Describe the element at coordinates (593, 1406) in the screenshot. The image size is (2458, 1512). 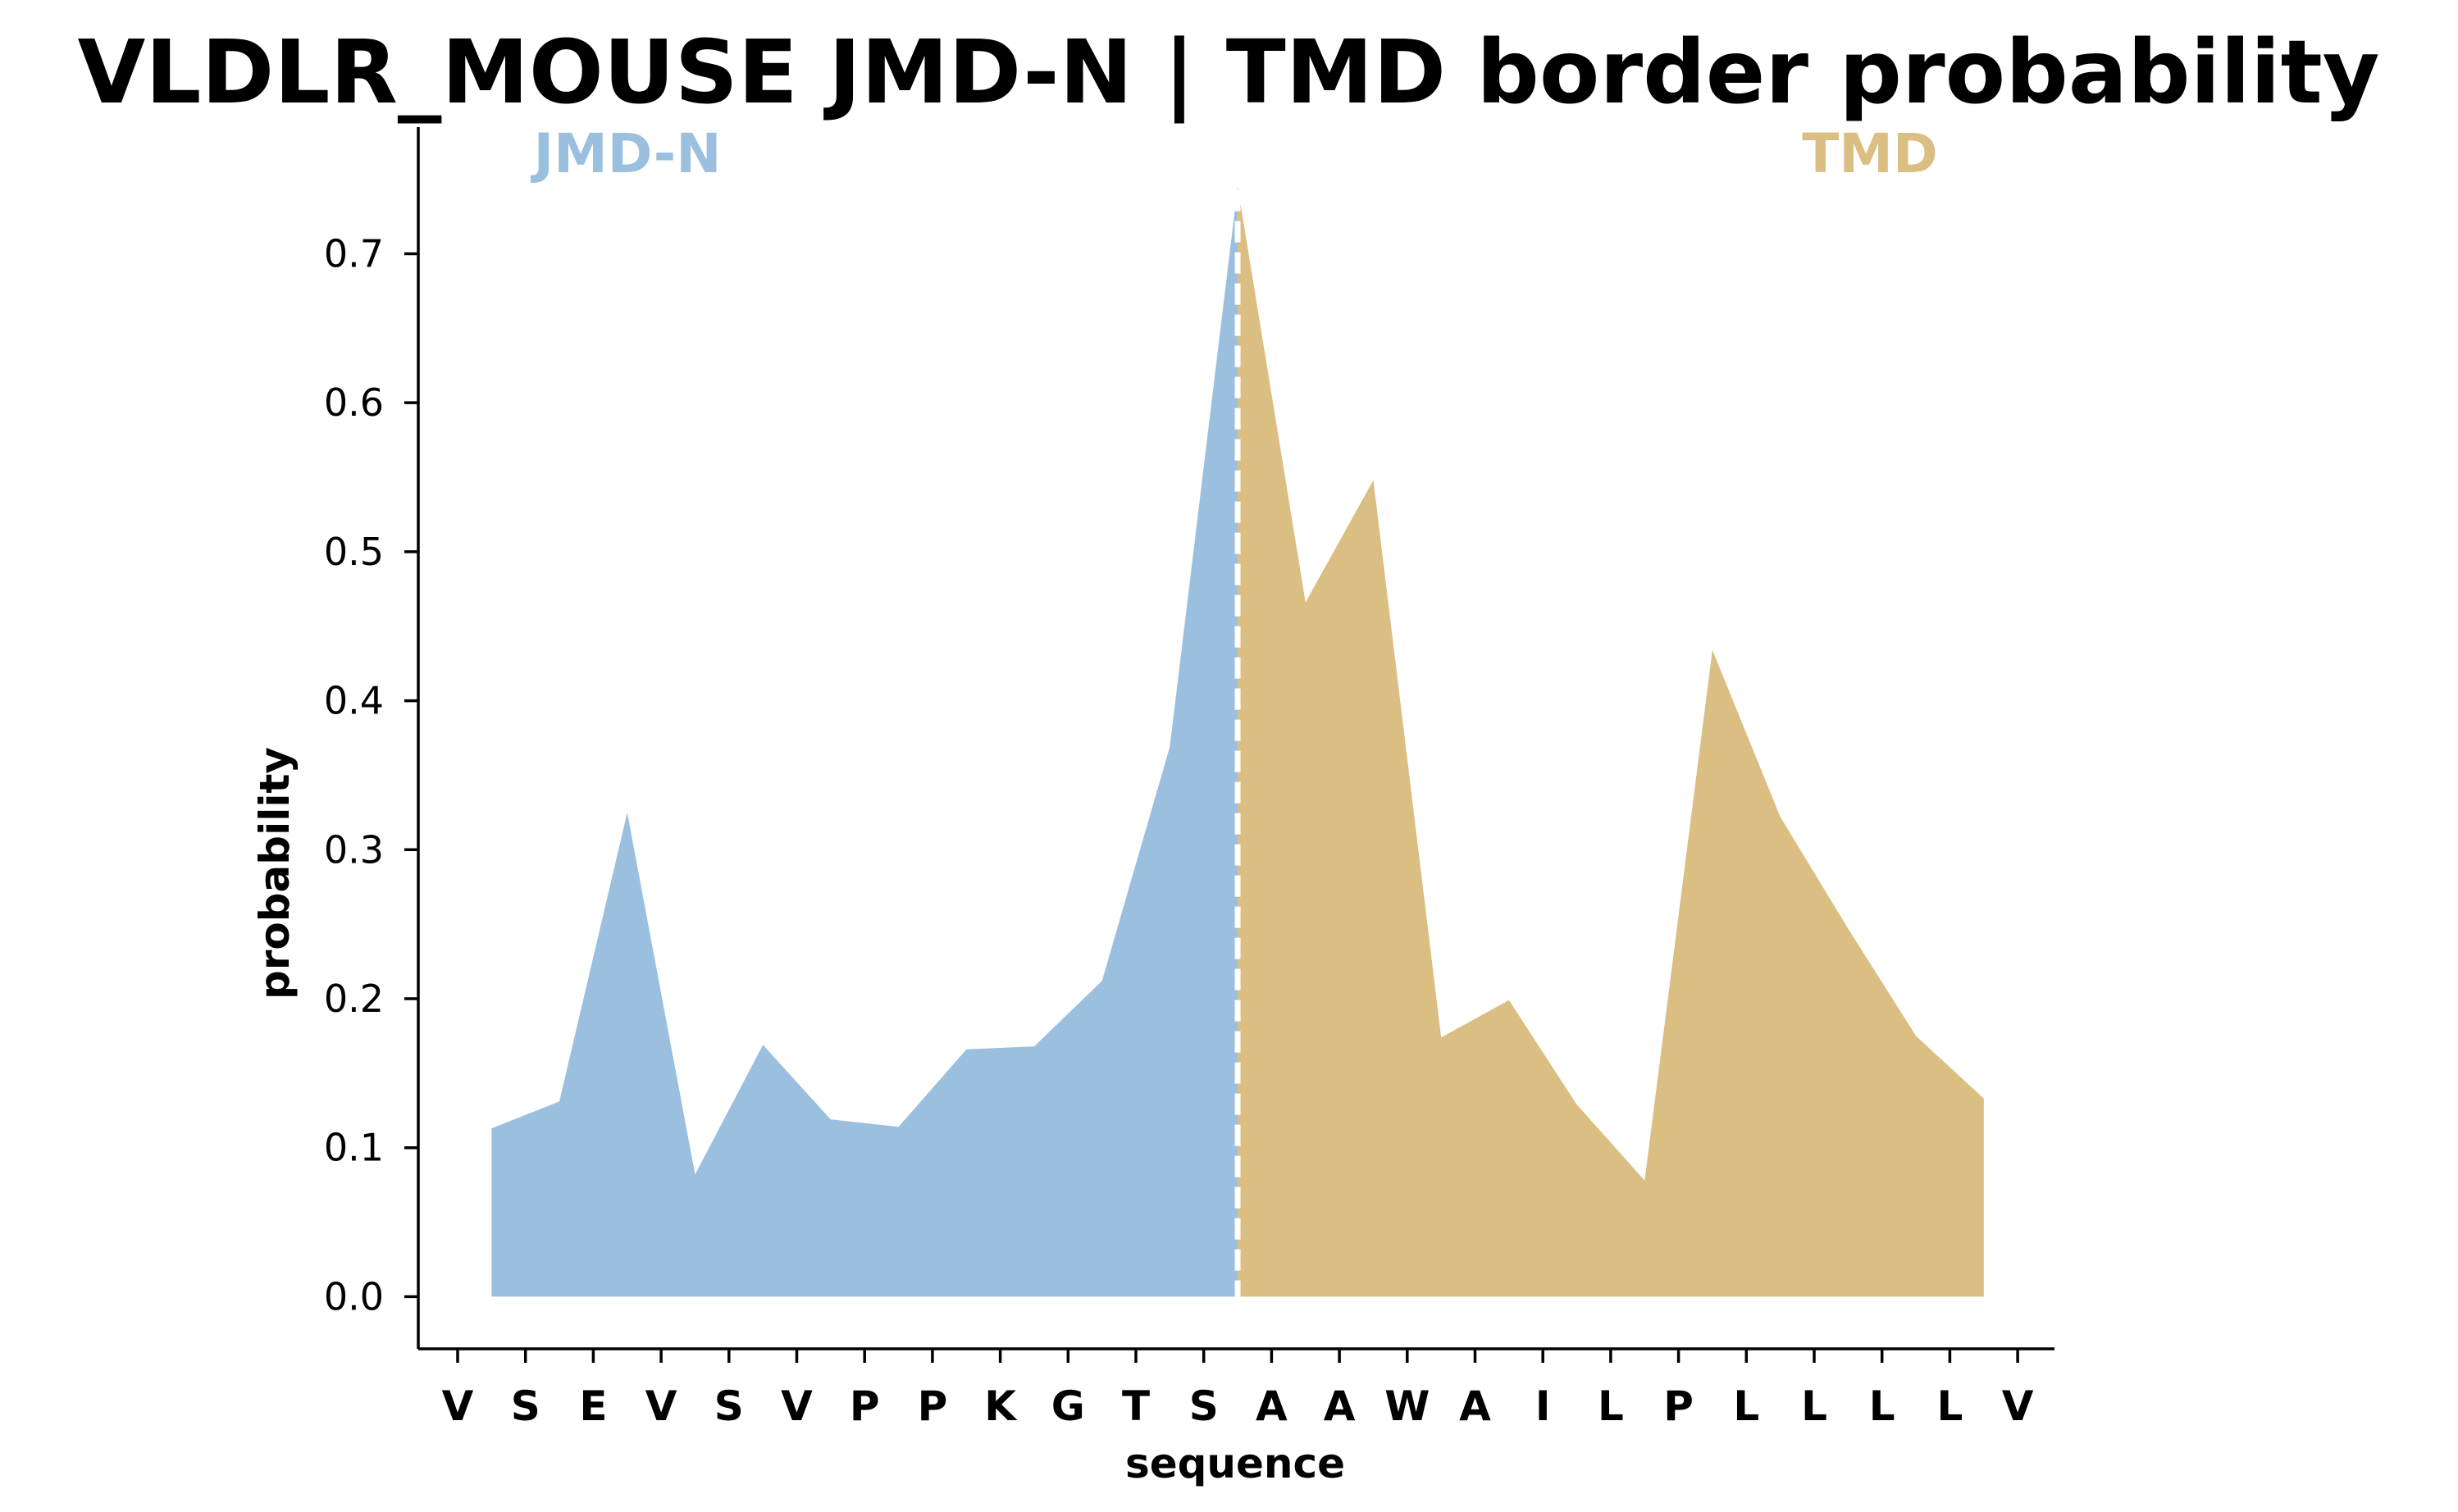
I see `x-tick-label: E` at that location.